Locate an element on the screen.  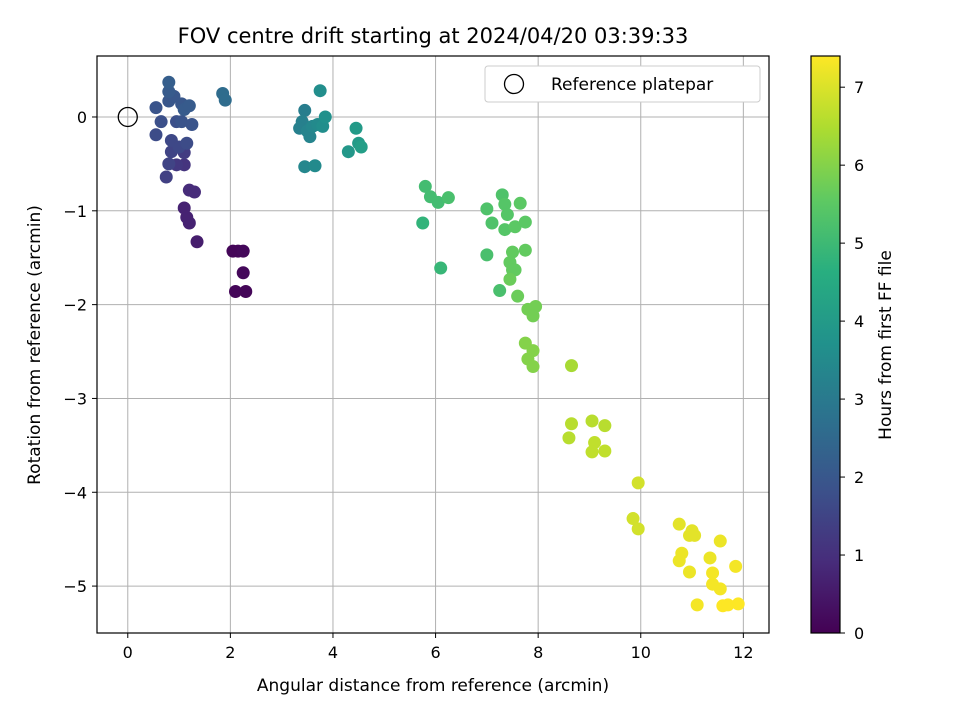
colorbar-ticks: 0 1 2 3 4 5 6 7 is located at coordinates (852, 360).